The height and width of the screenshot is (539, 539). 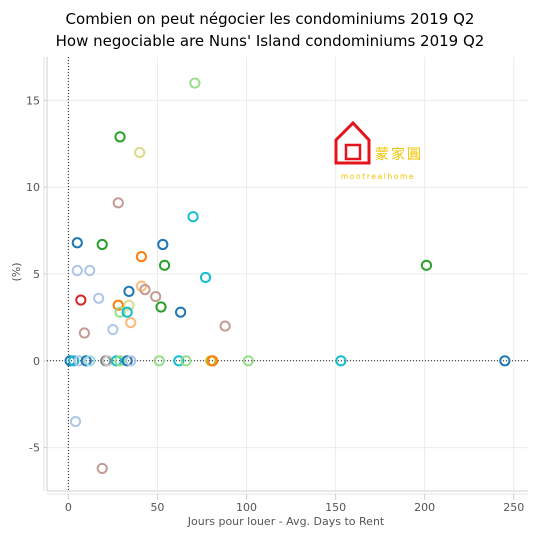 I want to click on y-tick-label: -5, so click(x=34, y=448).